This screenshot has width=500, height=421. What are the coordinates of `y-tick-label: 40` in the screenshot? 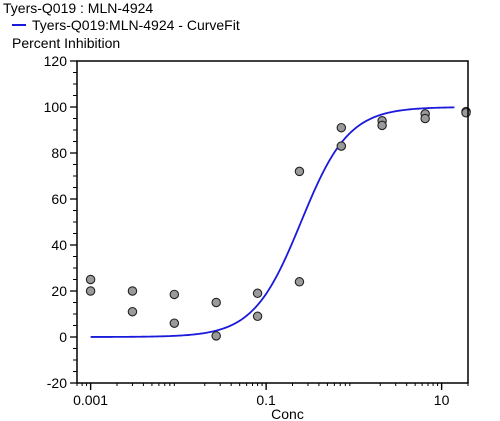 It's located at (59, 245).